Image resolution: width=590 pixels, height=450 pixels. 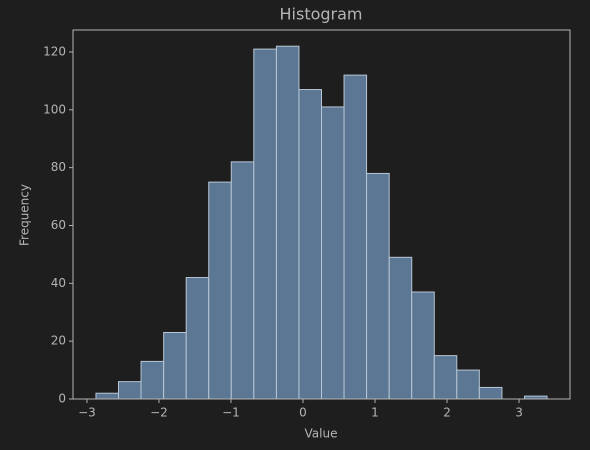 What do you see at coordinates (54, 109) in the screenshot?
I see `y-tick-label: 100` at bounding box center [54, 109].